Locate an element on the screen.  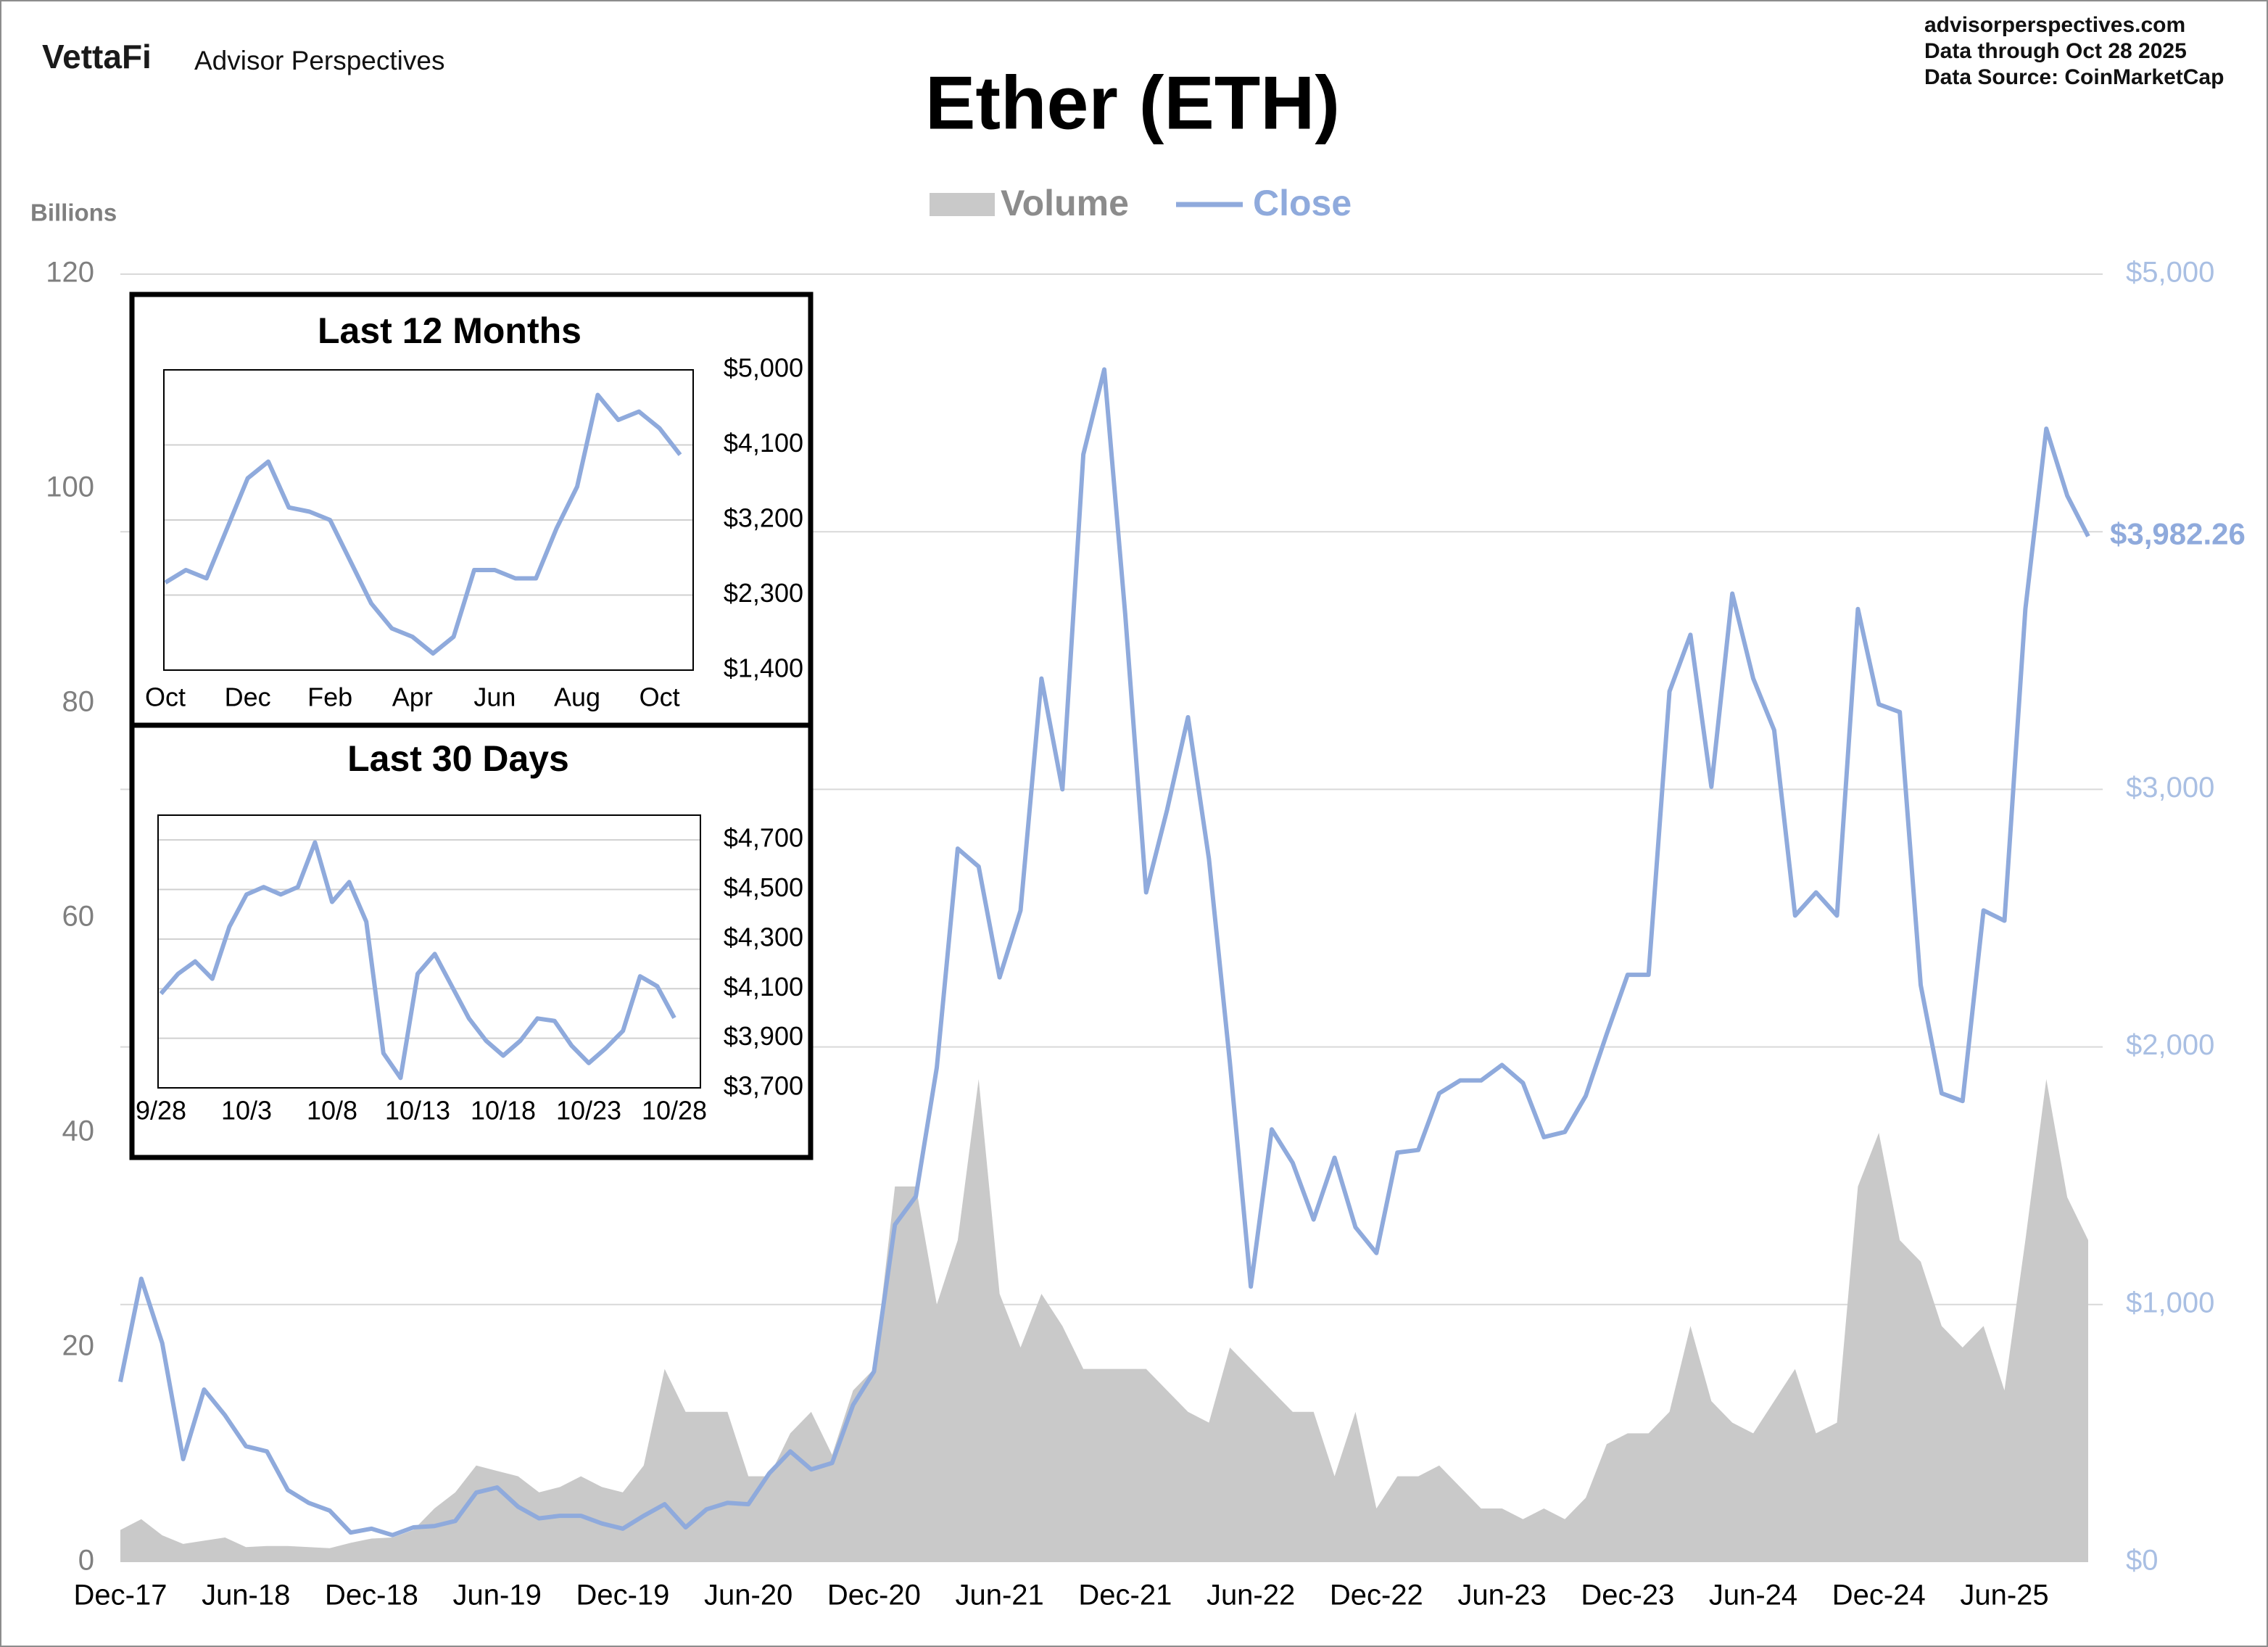
x-tick-label: 9/28 is located at coordinates (161, 1111).